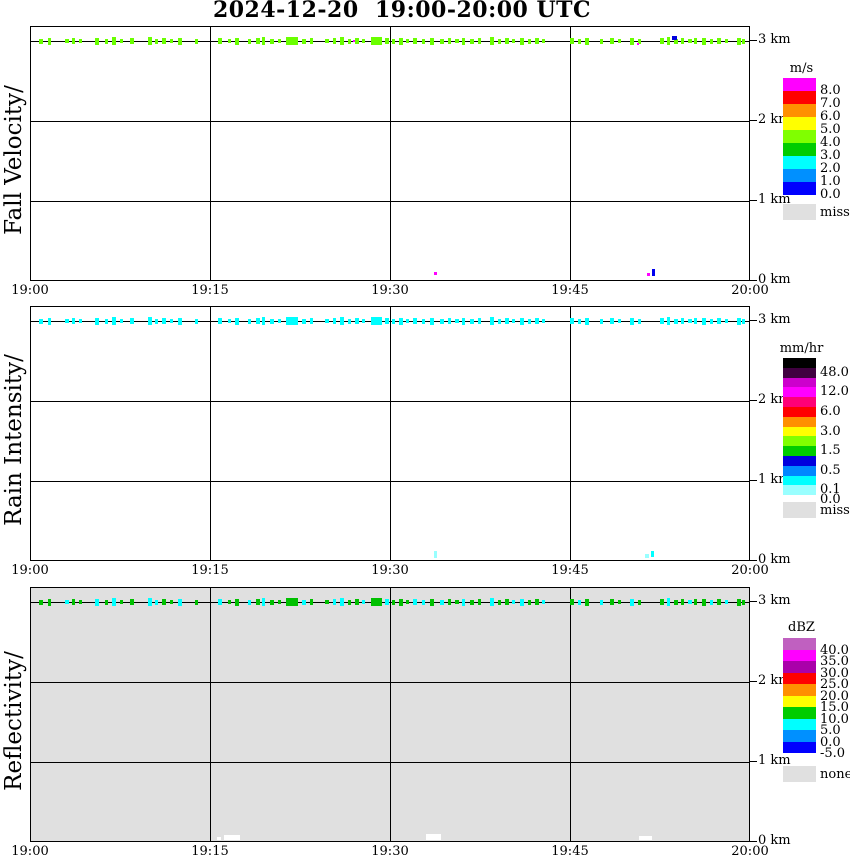 This screenshot has width=850, height=868. Describe the element at coordinates (834, 719) in the screenshot. I see `colorbar-value-label: 10.0` at that location.